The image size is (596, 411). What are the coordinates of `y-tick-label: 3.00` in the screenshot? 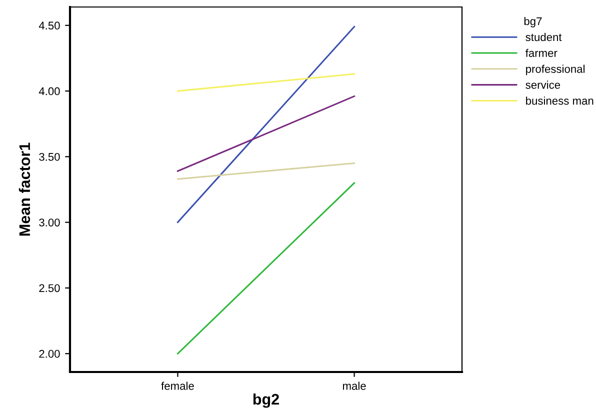 It's located at (49, 222).